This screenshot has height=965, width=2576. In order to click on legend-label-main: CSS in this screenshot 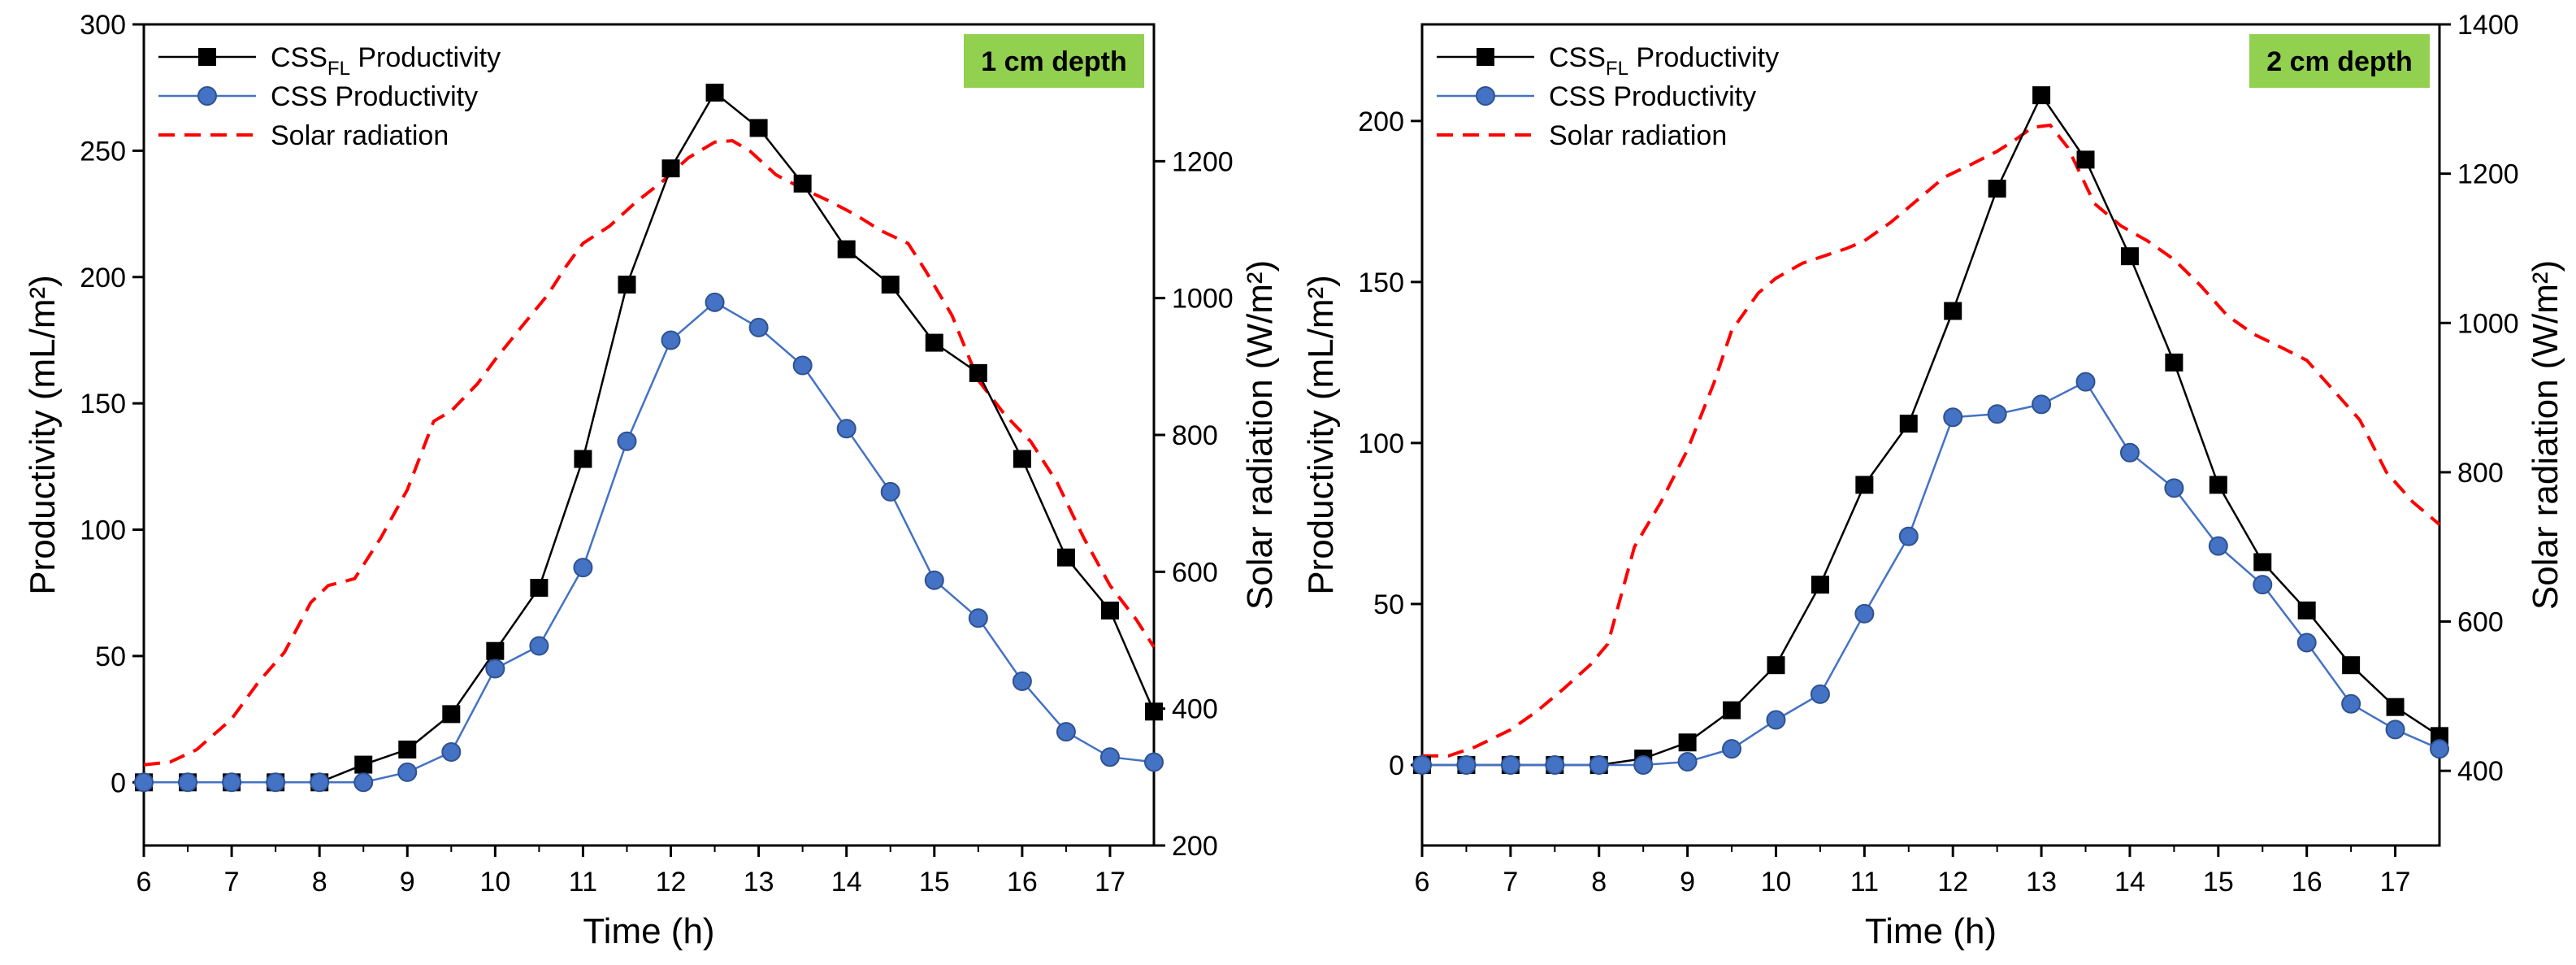, I will do `click(299, 58)`.